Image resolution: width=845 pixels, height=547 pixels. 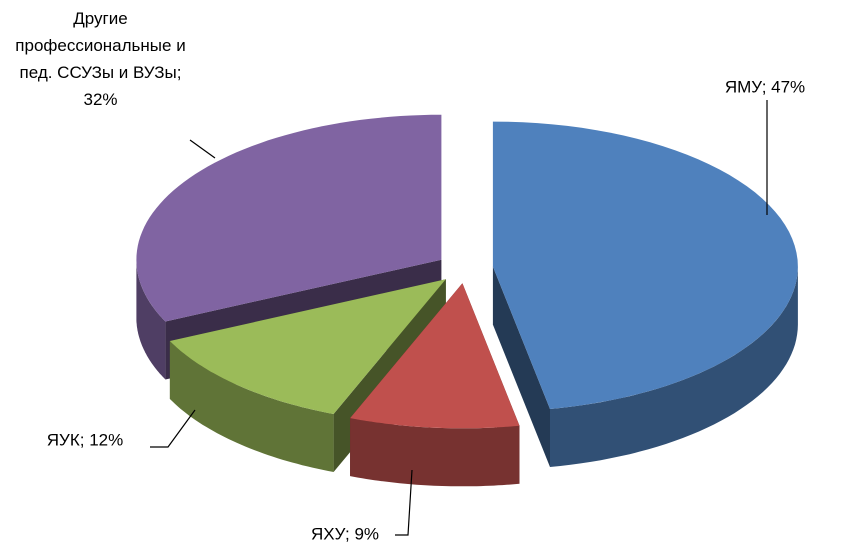 What do you see at coordinates (765, 86) in the screenshot?
I see `data-label: ЯМУ; 47%` at bounding box center [765, 86].